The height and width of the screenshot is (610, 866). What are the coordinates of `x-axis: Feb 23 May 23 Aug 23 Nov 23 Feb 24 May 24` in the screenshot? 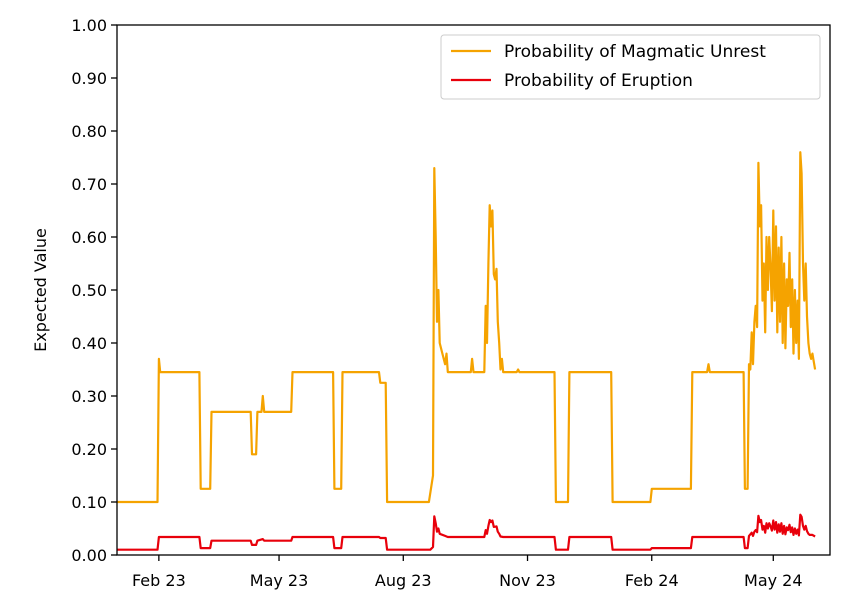 It's located at (467, 572).